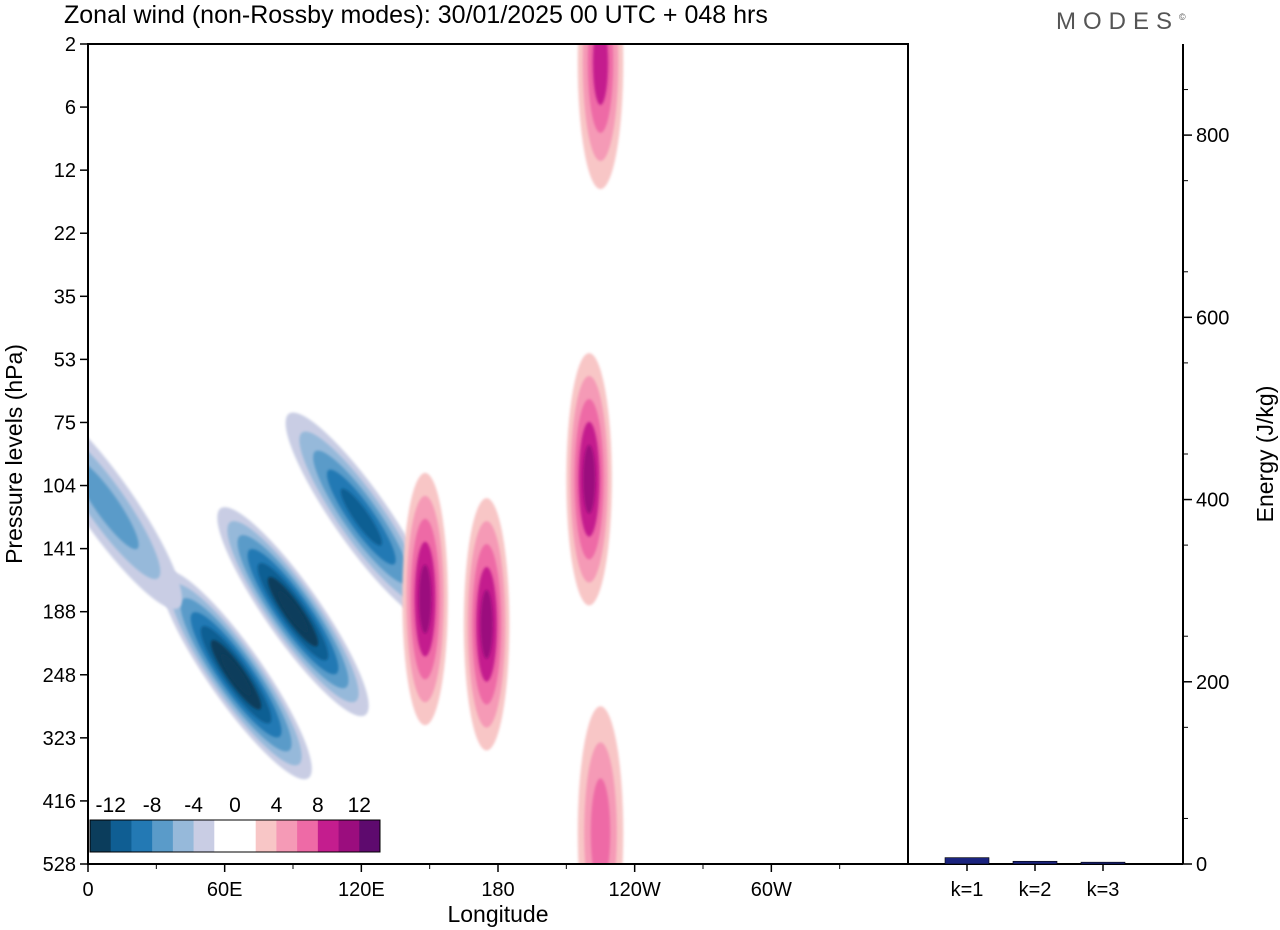  I want to click on ytick-label-416: 416, so click(59, 802).